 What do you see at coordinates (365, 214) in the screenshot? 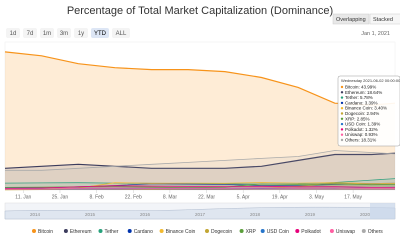
I see `navigator-label: 2020` at bounding box center [365, 214].